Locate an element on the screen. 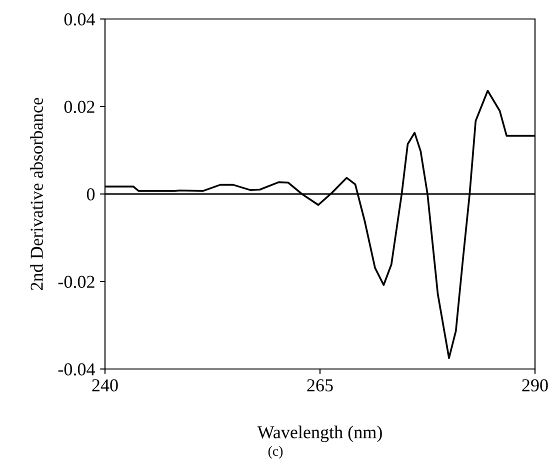 This screenshot has height=468, width=551. y-tick-label: -0.04 is located at coordinates (76, 369).